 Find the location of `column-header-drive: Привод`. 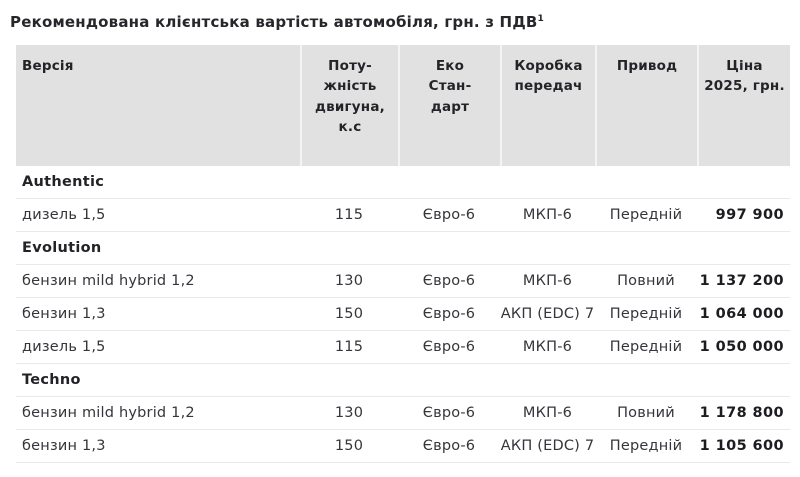

column-header-drive: Привод is located at coordinates (646, 105).